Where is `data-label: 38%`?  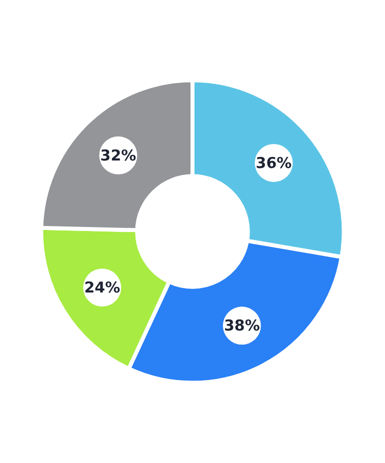 data-label: 38% is located at coordinates (242, 325).